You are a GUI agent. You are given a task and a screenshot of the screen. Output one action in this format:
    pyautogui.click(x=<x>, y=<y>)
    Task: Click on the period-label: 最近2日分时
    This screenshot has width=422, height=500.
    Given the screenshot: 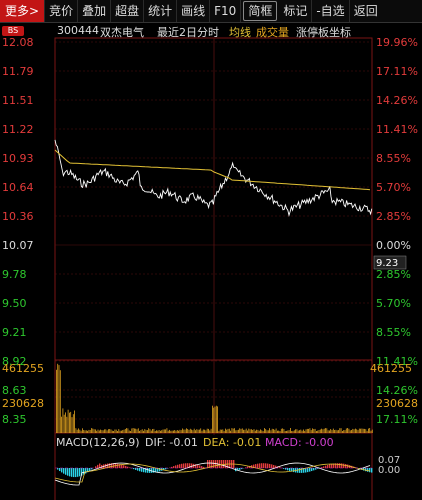 What is the action you would take?
    pyautogui.click(x=188, y=32)
    